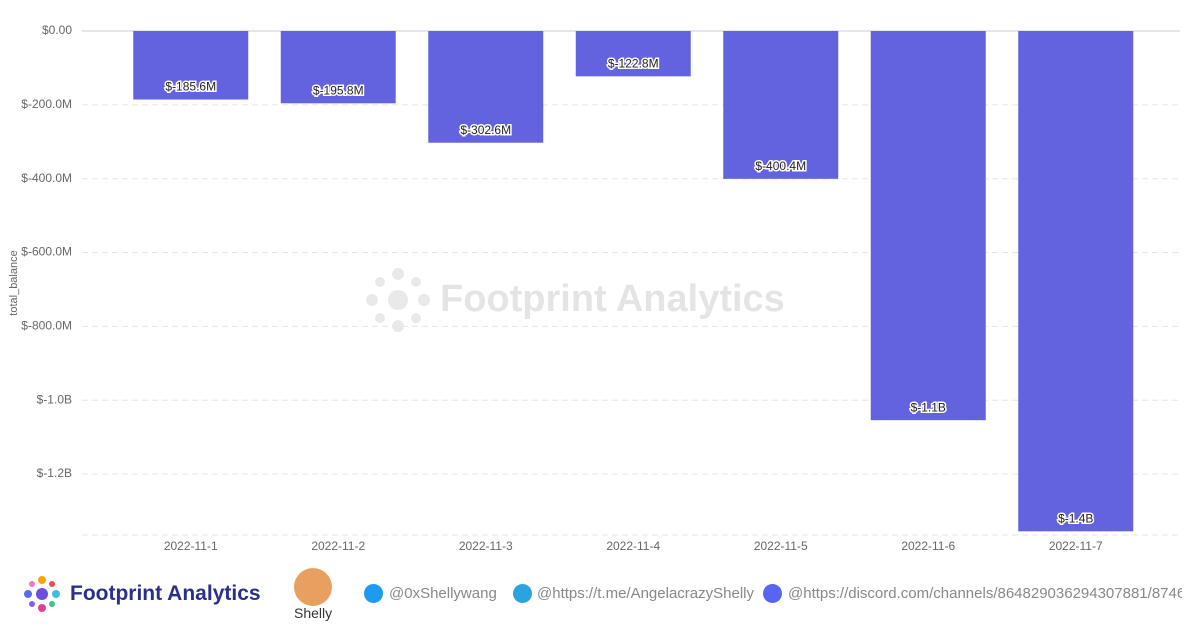 This screenshot has height=630, width=1200. What do you see at coordinates (1076, 546) in the screenshot?
I see `x-tick-label: 2022-11-7` at bounding box center [1076, 546].